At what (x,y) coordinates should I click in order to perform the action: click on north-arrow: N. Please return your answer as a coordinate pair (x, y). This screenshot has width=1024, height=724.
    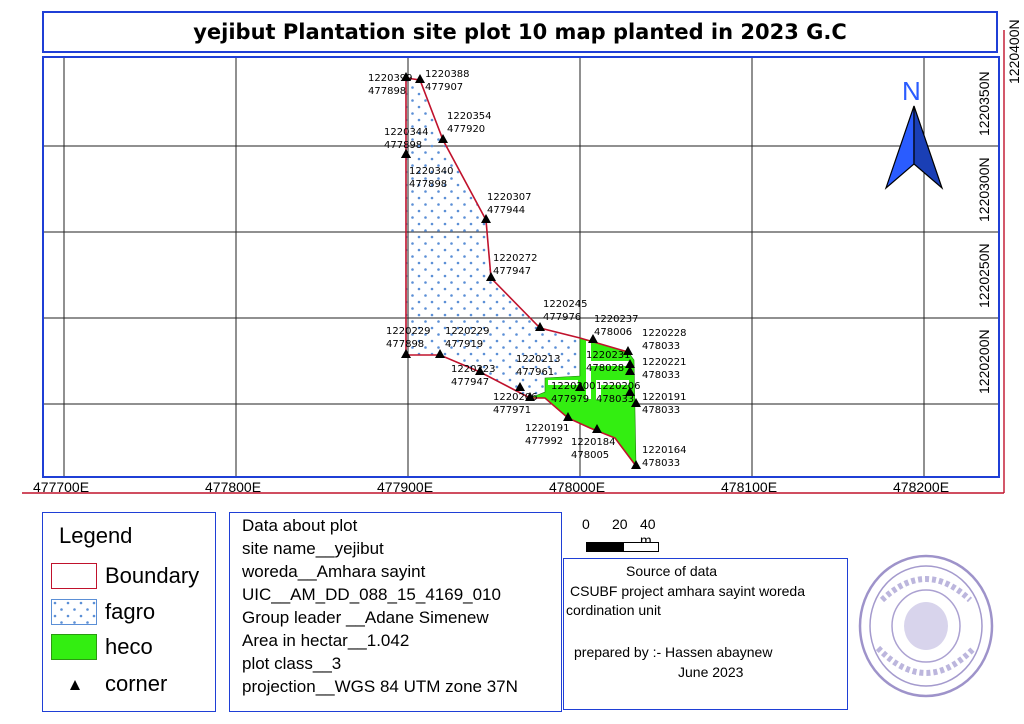
    Looking at the image, I should click on (915, 135).